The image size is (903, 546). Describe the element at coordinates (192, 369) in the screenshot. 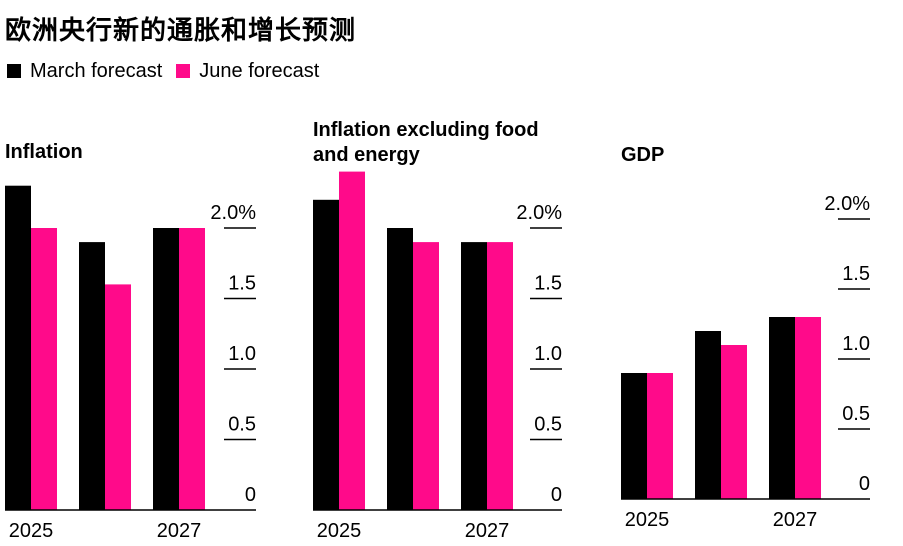

I see `chart-0-bar-june-2027` at that location.